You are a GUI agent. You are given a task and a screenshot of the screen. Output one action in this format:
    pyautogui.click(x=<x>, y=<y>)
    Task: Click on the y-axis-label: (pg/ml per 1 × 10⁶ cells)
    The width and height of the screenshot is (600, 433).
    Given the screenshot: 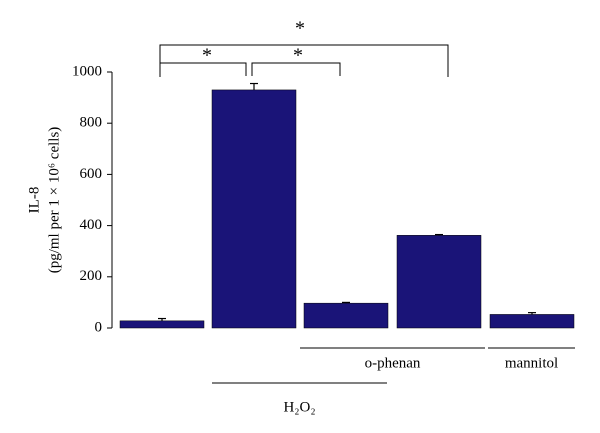 What is the action you would take?
    pyautogui.click(x=54, y=200)
    